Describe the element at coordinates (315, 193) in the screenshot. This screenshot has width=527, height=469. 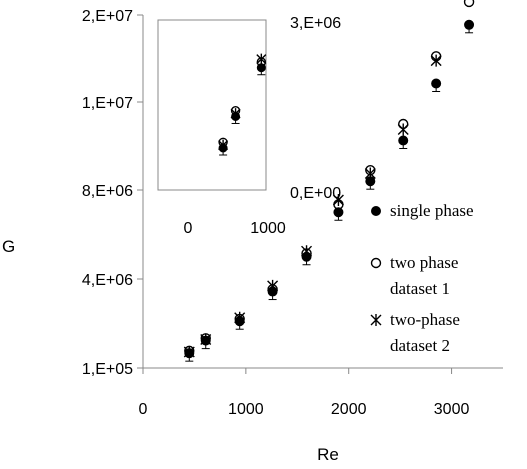
I see `inset-y-tick-label: 0,E+00` at that location.